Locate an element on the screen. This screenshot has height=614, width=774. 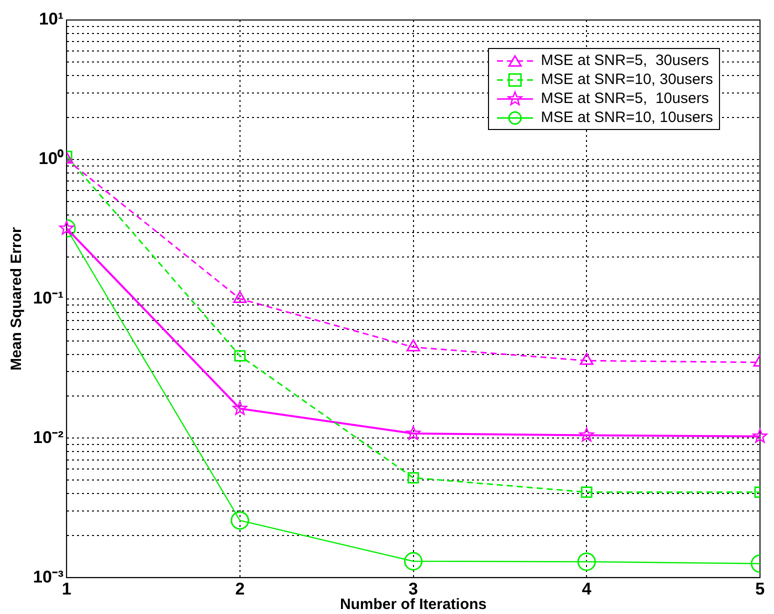
legend-label: MSE at SNR=10, 30users is located at coordinates (626, 79).